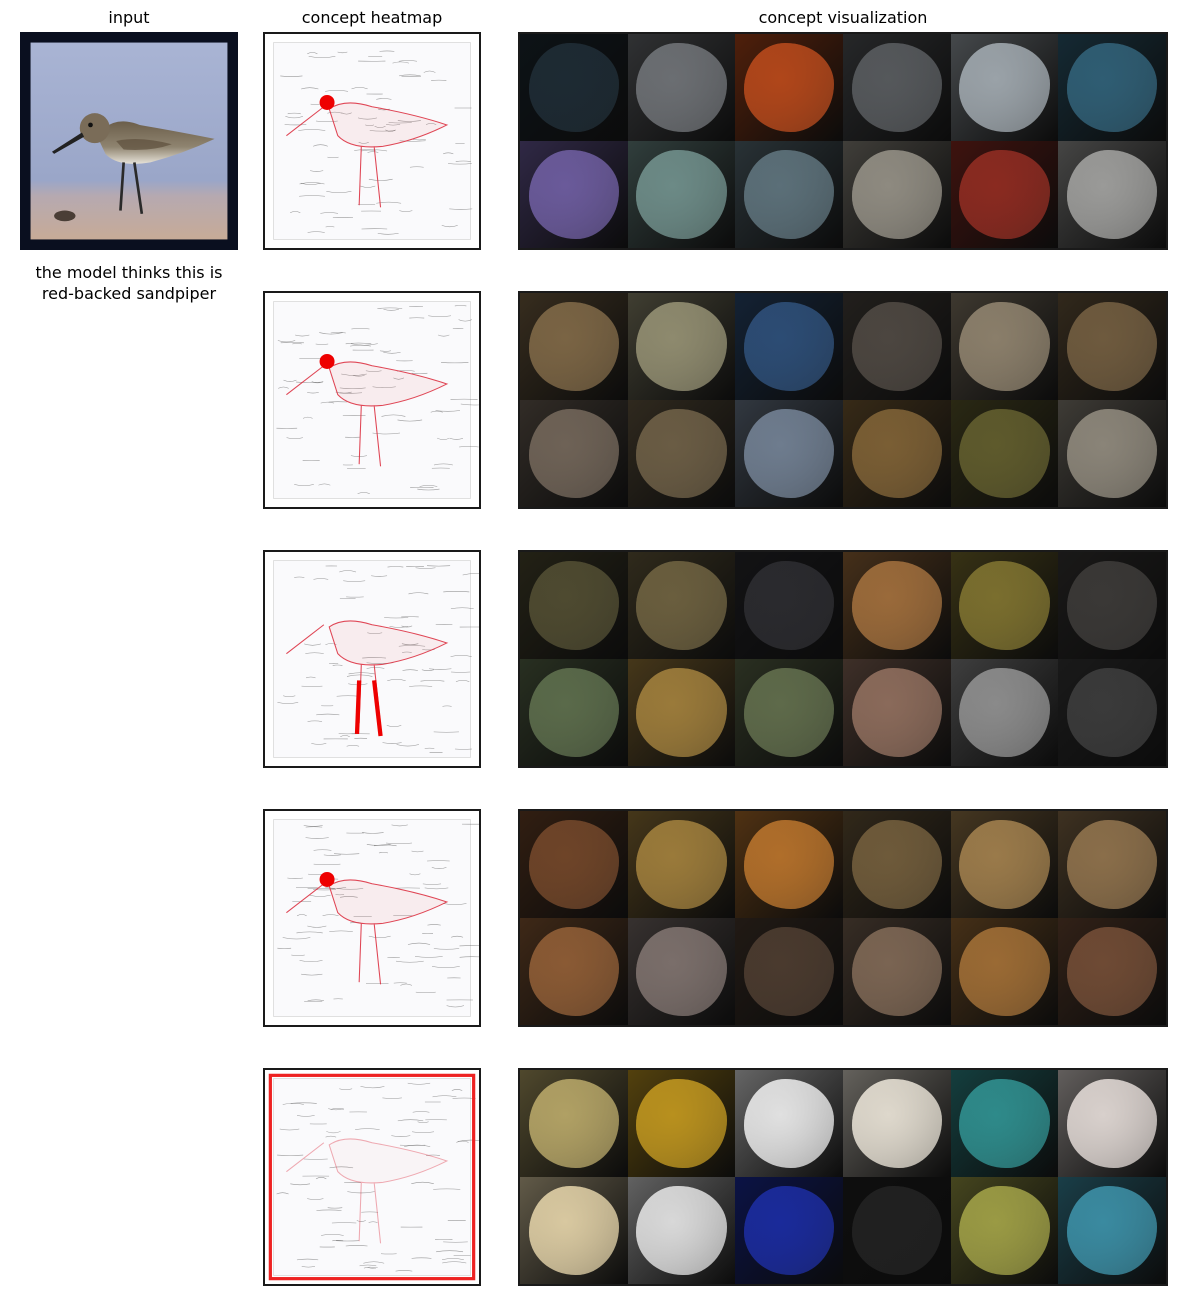 The width and height of the screenshot is (1200, 1300). What do you see at coordinates (129, 272) in the screenshot?
I see `caption-line-1: the model thinks this is` at bounding box center [129, 272].